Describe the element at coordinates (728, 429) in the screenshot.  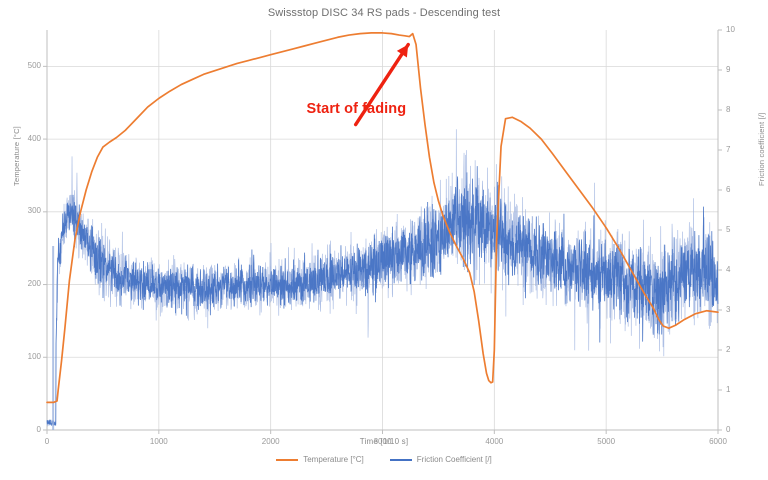
I see `y-axis-right-tick-label: 0` at that location.